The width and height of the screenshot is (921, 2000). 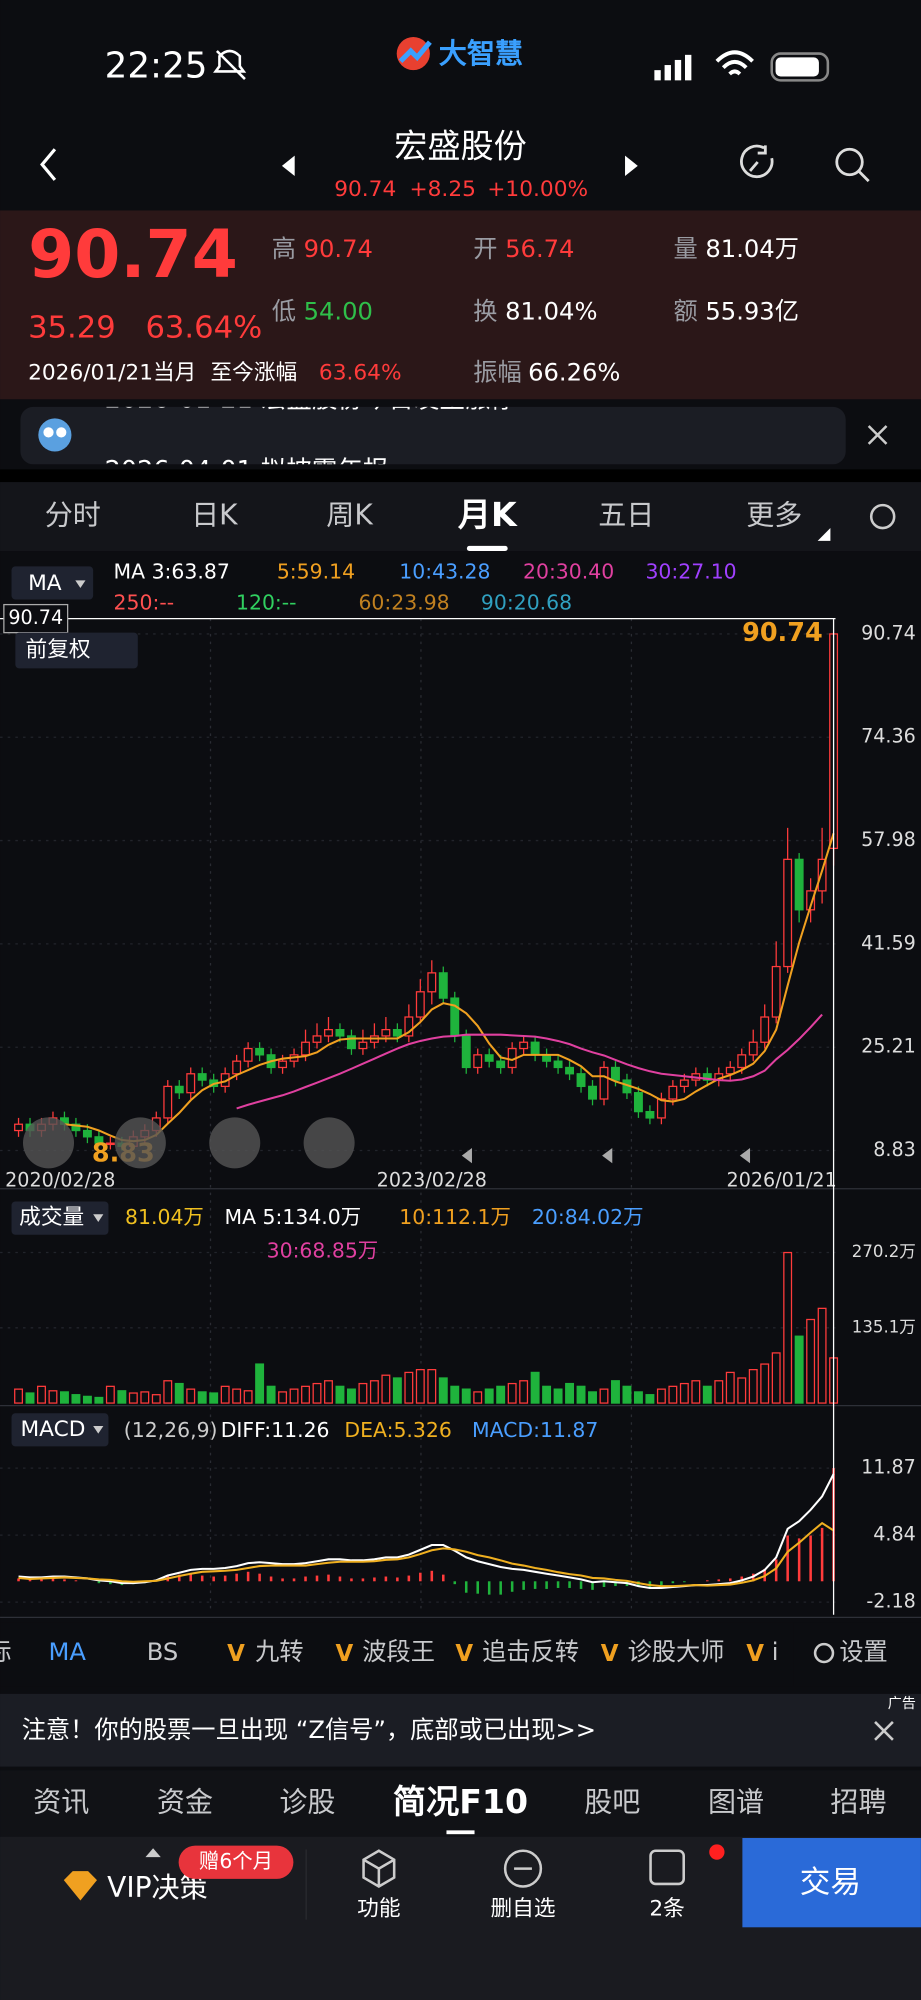 I want to click on signal-icon, so click(x=673, y=67).